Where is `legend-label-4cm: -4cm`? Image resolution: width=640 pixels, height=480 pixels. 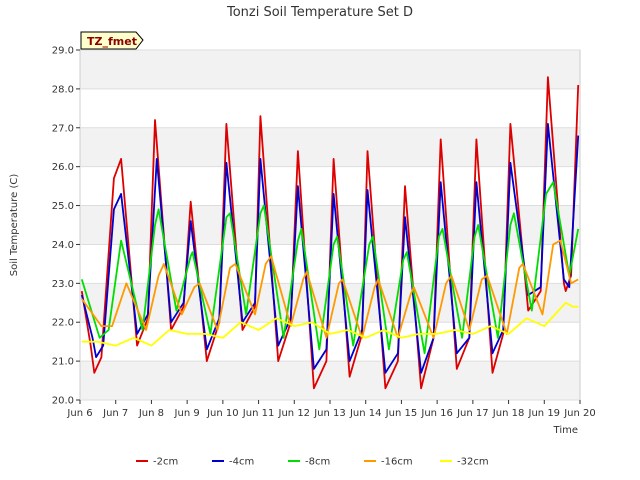 legend-label-4cm: -4cm is located at coordinates (241, 462).